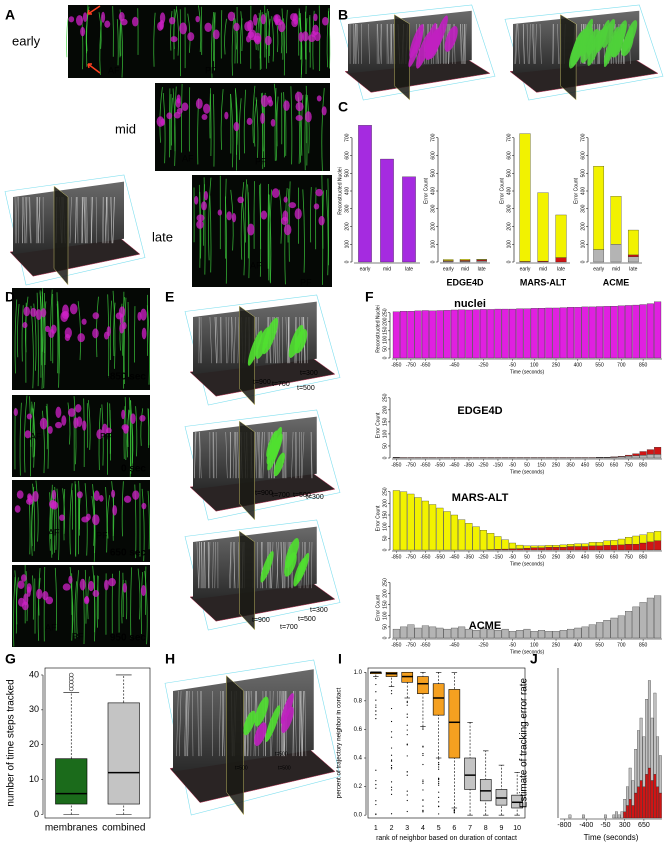 The image size is (666, 850). Describe the element at coordinates (97, 743) in the screenshot. I see `plot-frame` at that location.